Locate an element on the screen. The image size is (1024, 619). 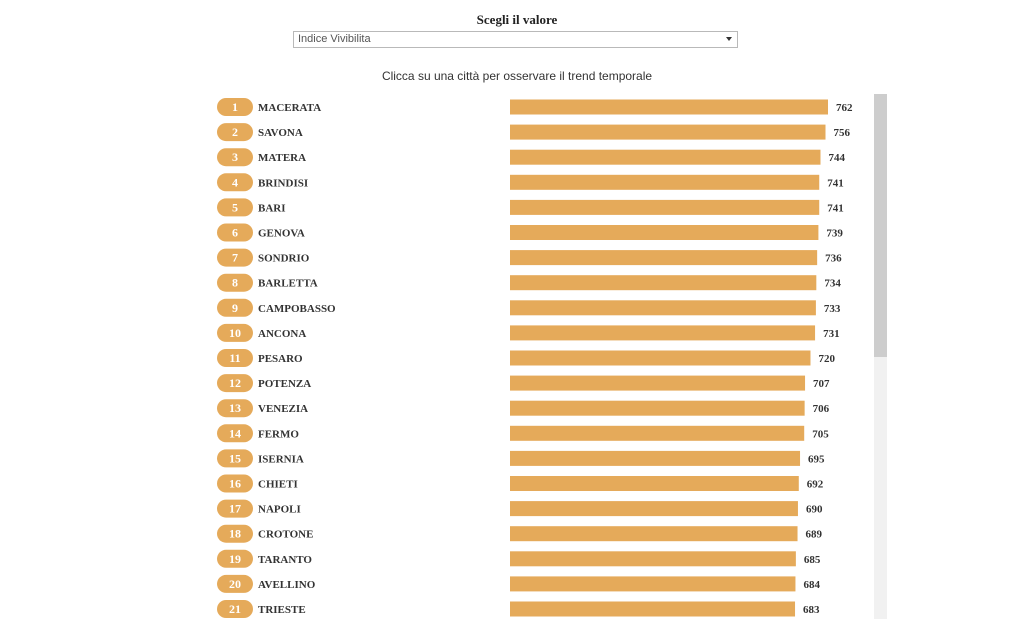
value-label: 692 is located at coordinates (815, 485).